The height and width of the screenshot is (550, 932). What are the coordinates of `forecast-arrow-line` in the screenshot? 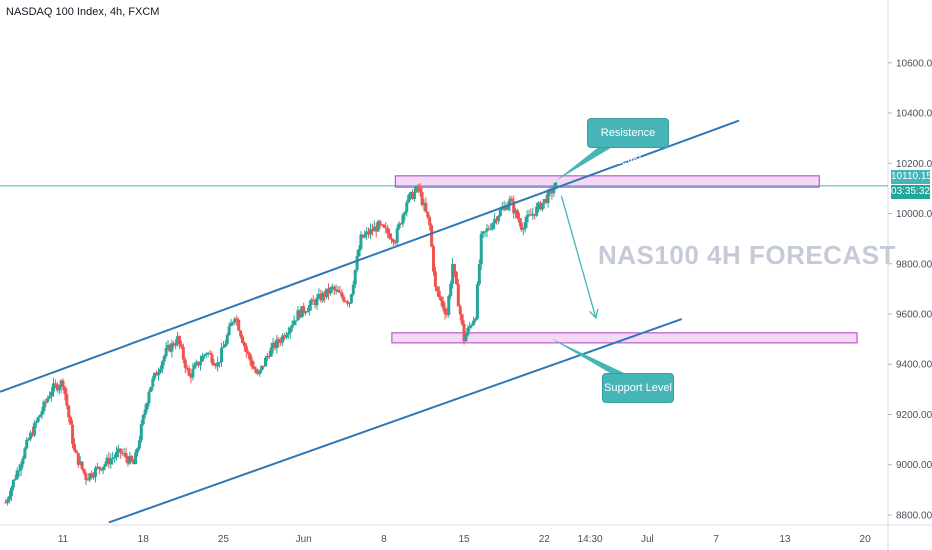 It's located at (578, 256).